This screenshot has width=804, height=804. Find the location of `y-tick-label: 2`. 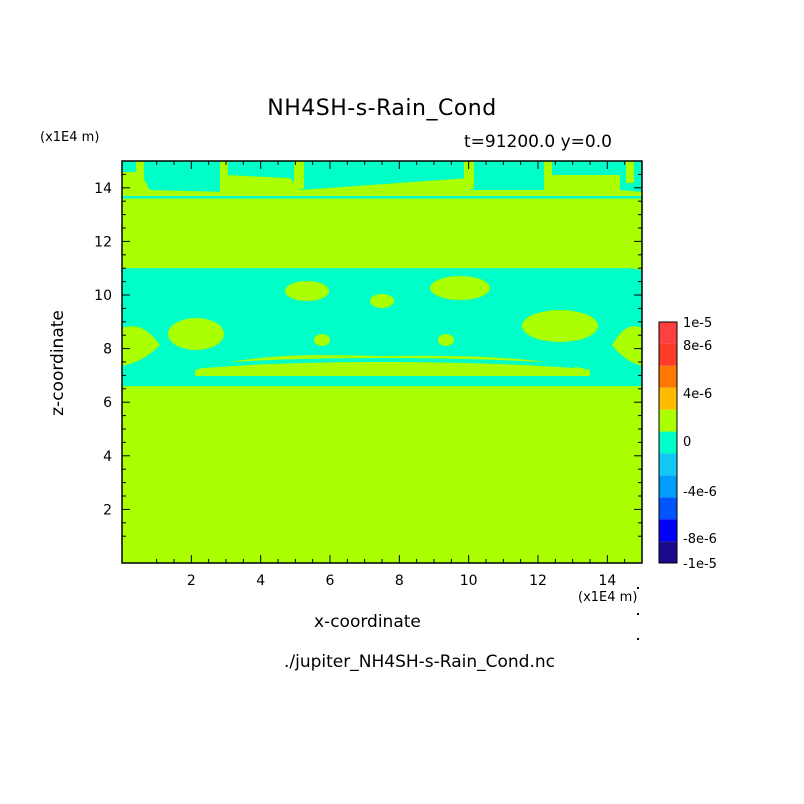

y-tick-label: 2 is located at coordinates (107, 510).